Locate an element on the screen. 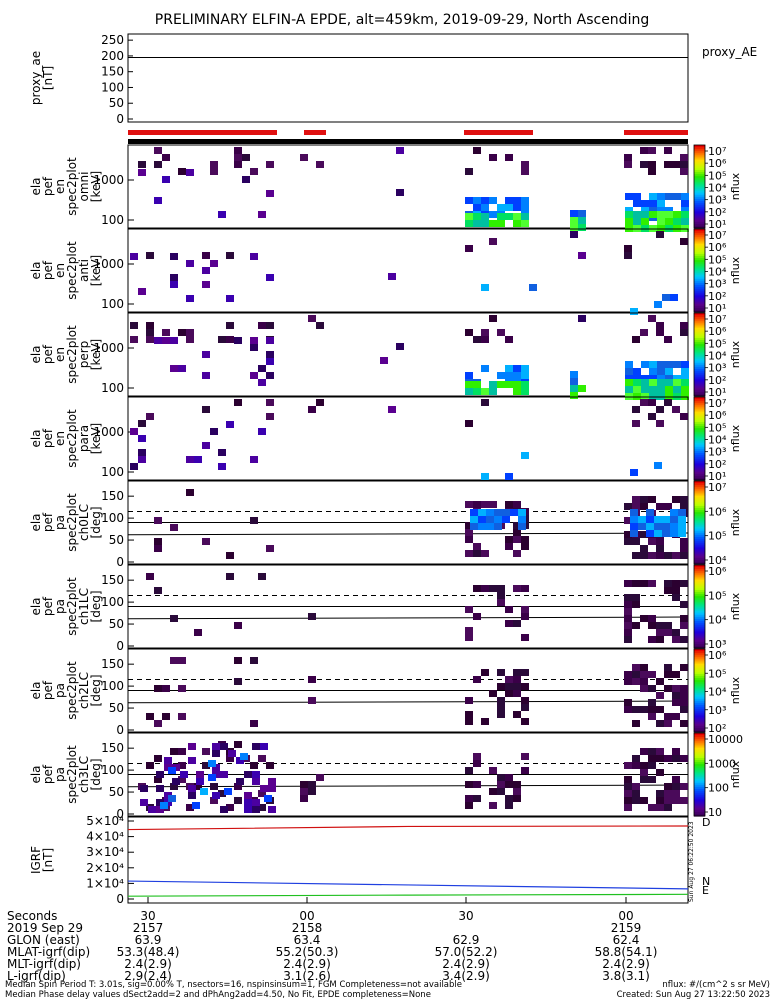 The image size is (775, 1000). y-axis-title-line: en is located at coordinates (60, 270).